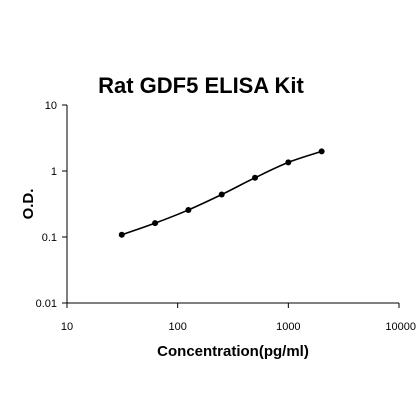  I want to click on y-ticks: 0.01 0.1 1 10, so click(51, 205).